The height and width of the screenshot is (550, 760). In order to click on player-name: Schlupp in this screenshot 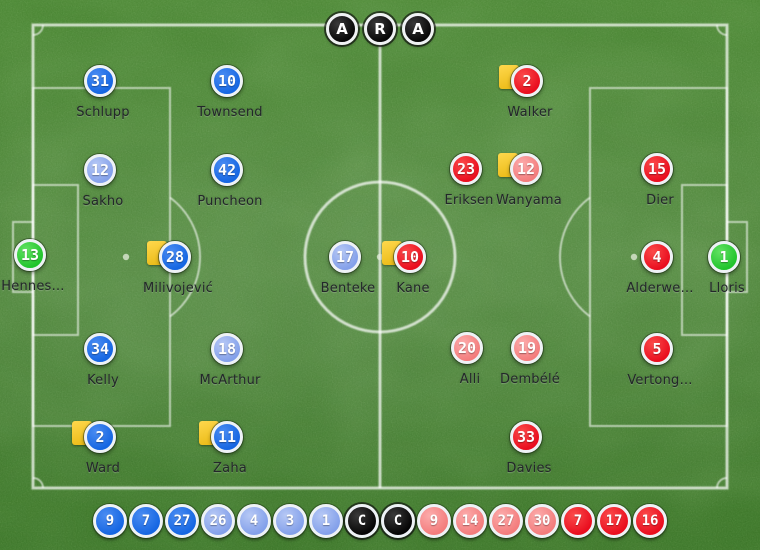, I will do `click(103, 112)`.